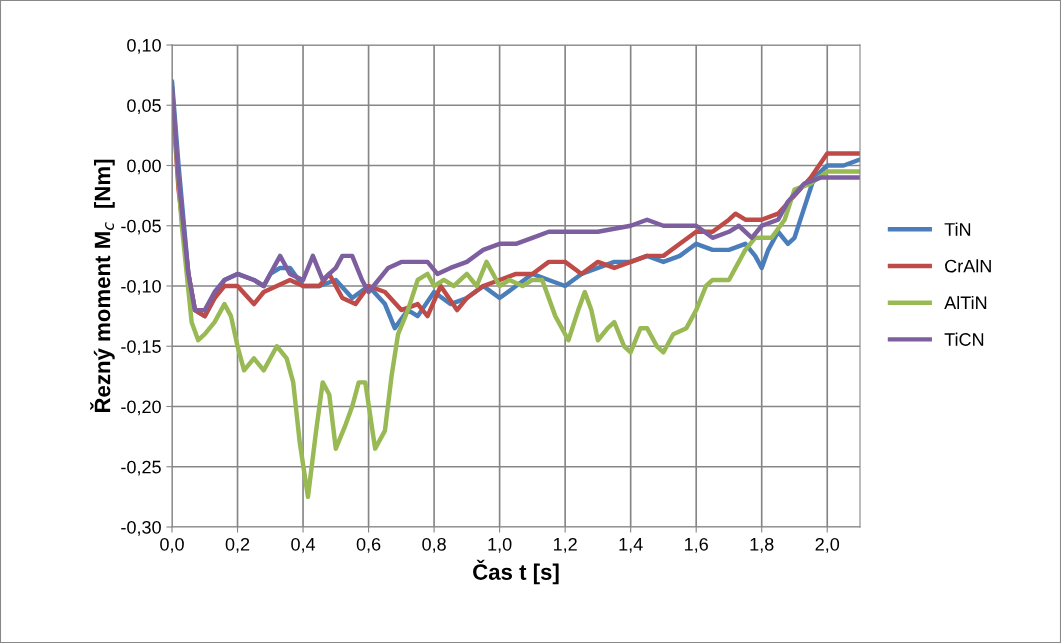 Image resolution: width=1061 pixels, height=643 pixels. What do you see at coordinates (237, 545) in the screenshot?
I see `x-tick-label: 0,2` at bounding box center [237, 545].